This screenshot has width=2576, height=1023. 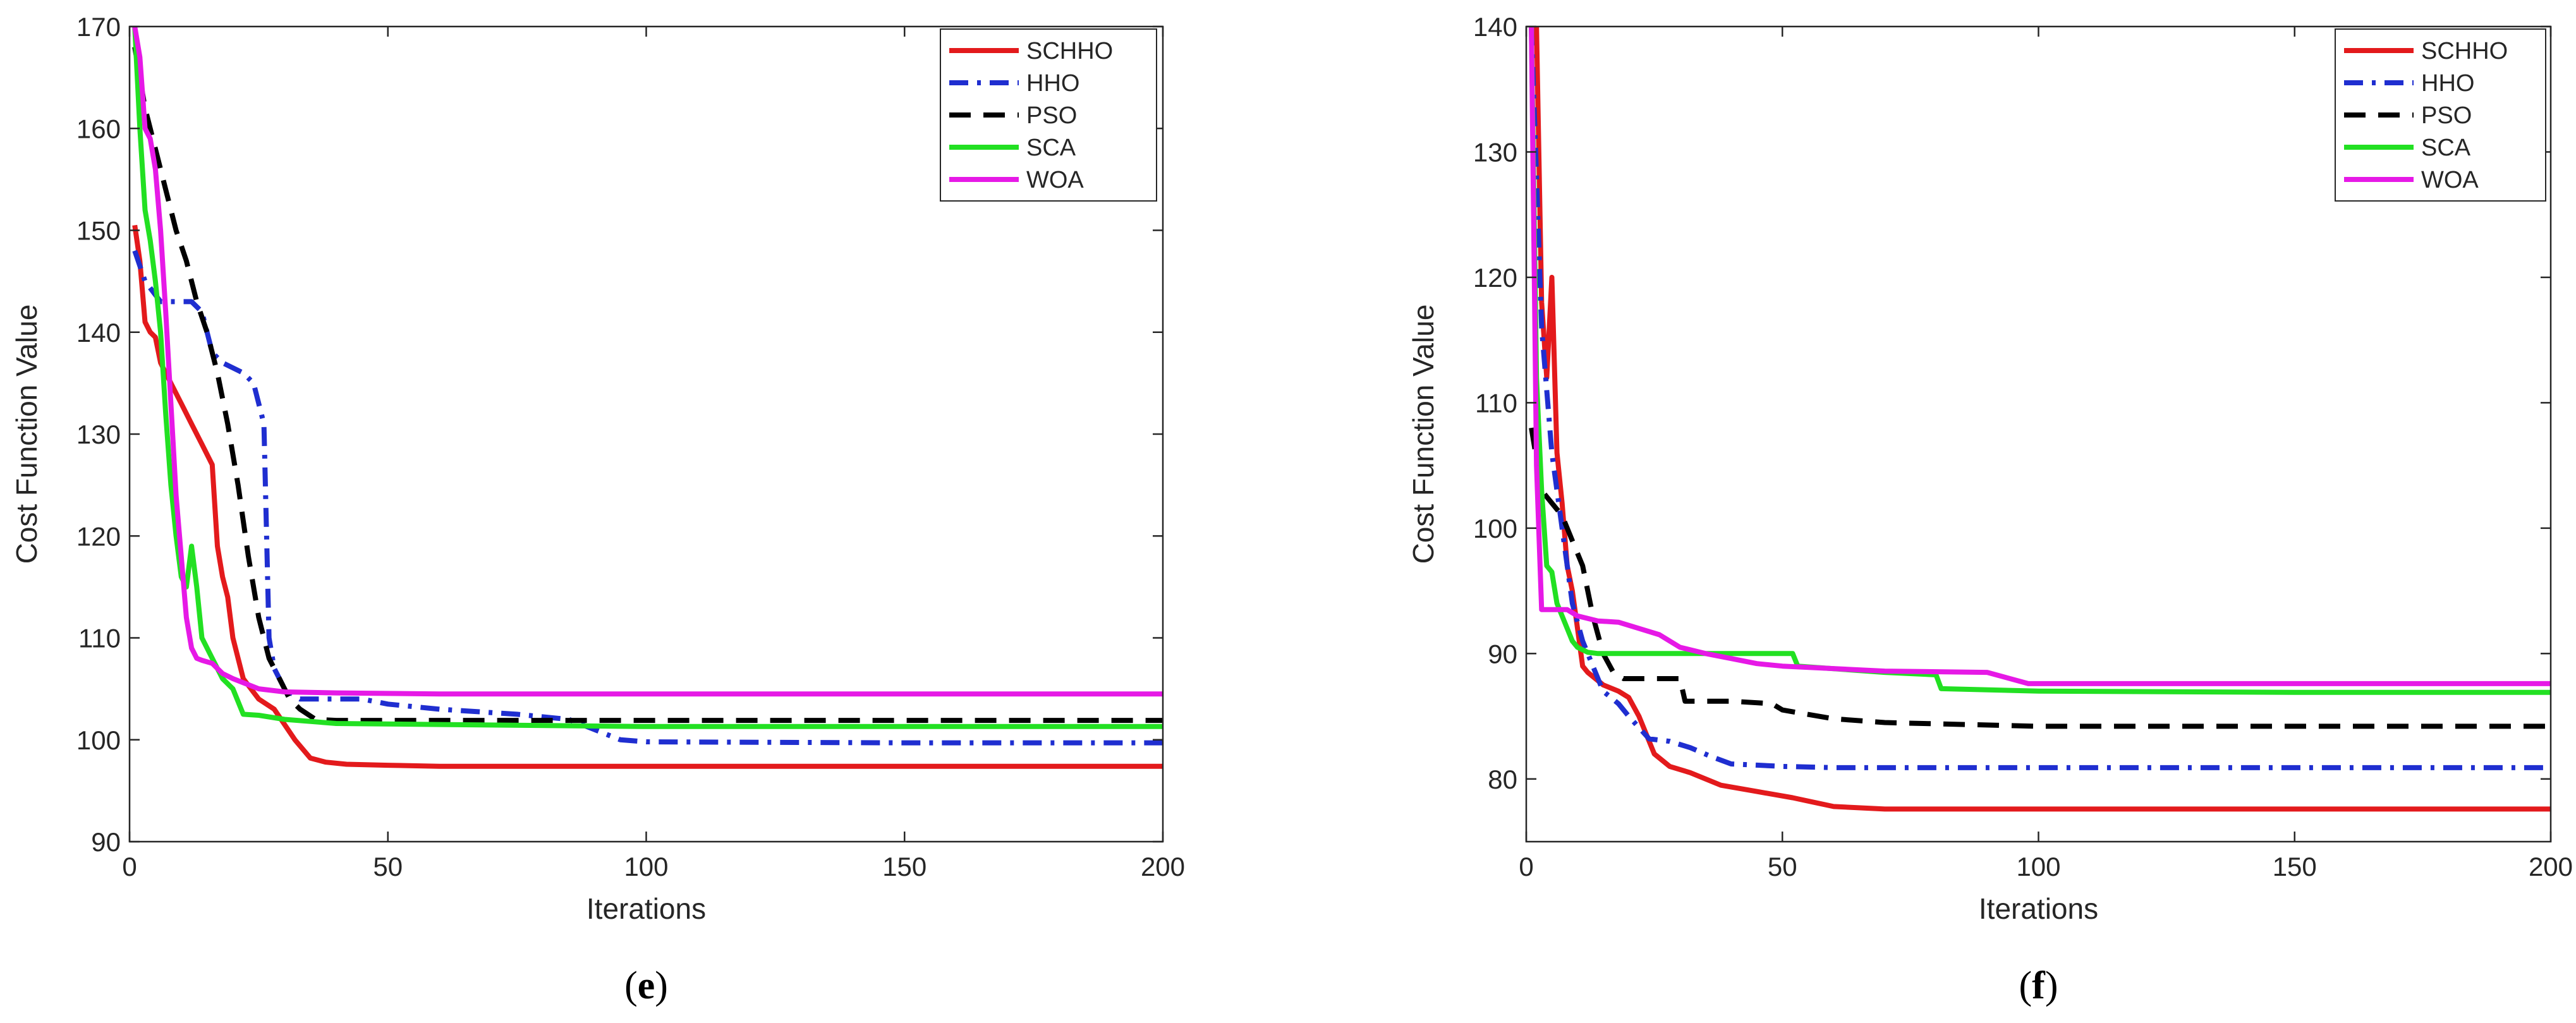 I want to click on panel-caption: (e), so click(x=646, y=985).